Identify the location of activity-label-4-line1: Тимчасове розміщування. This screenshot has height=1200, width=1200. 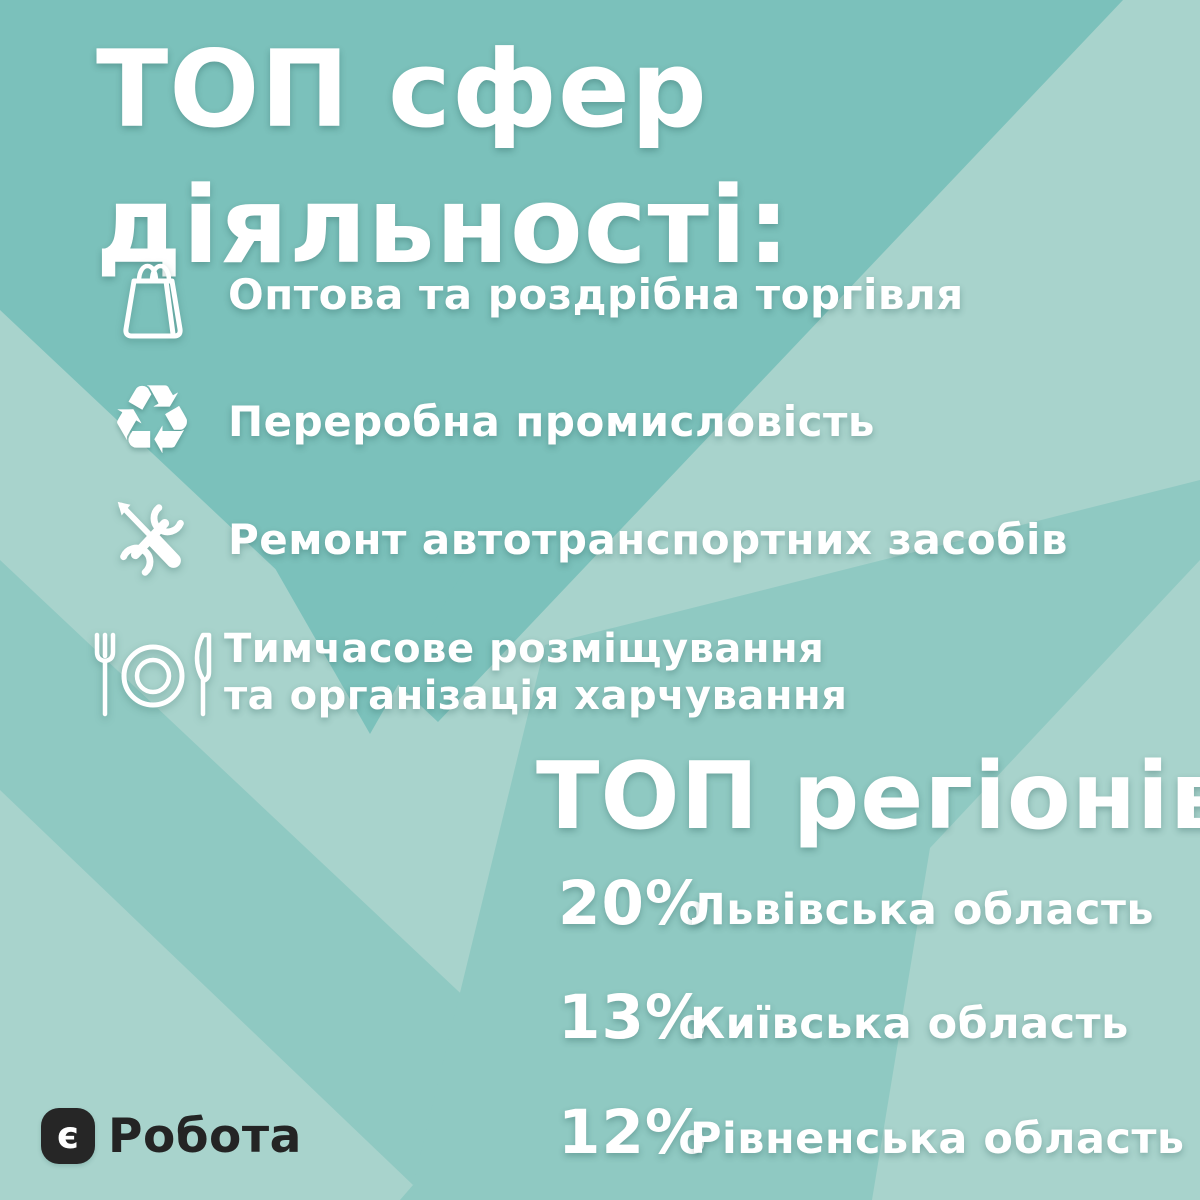
(524, 649).